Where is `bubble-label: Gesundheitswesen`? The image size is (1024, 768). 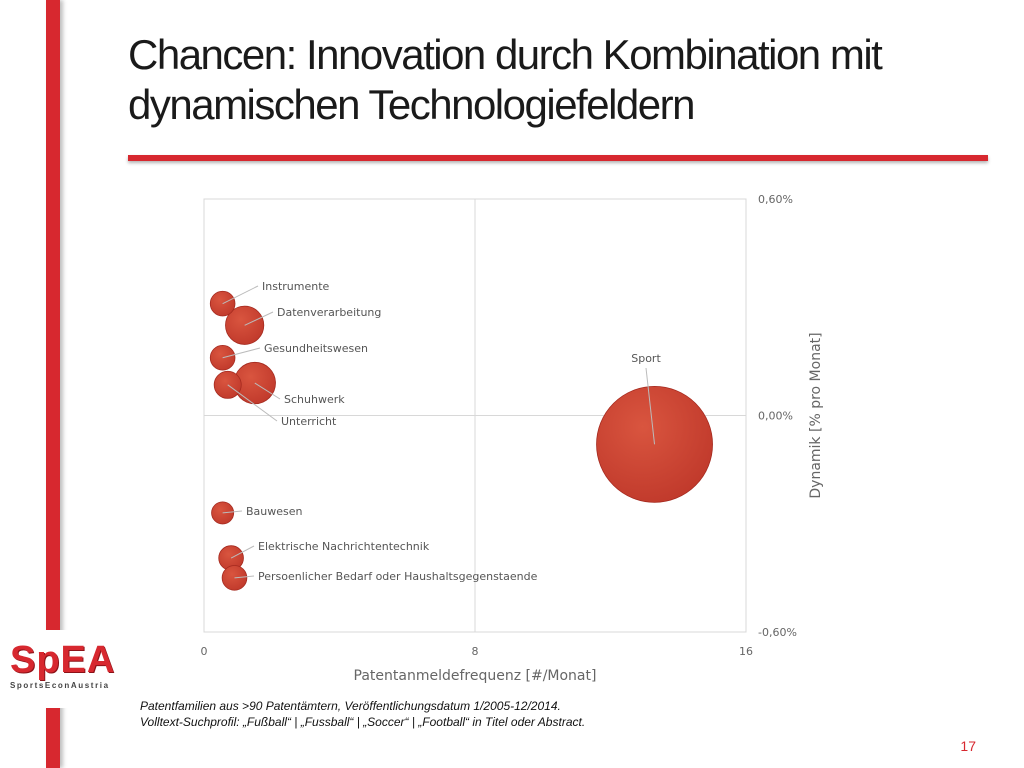
bubble-label: Gesundheitswesen is located at coordinates (316, 348).